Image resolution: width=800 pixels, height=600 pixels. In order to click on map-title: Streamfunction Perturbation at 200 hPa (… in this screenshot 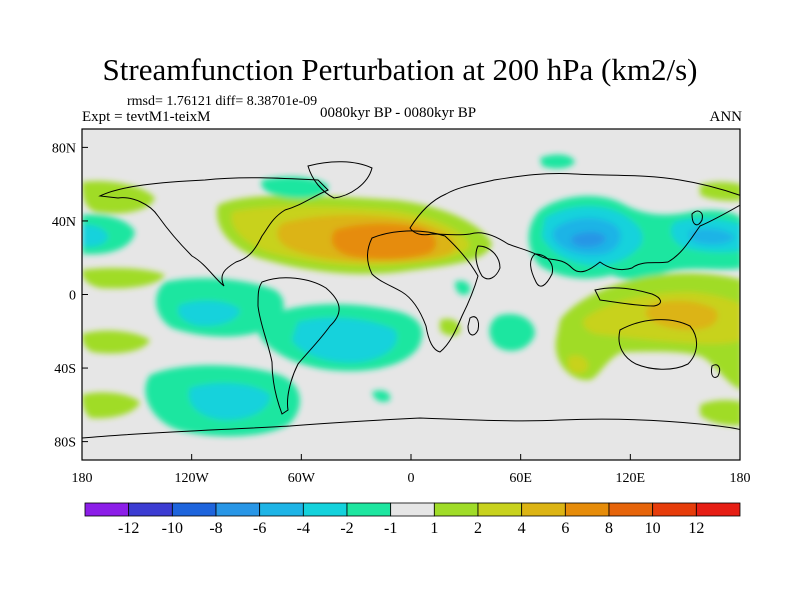, I will do `click(400, 69)`.